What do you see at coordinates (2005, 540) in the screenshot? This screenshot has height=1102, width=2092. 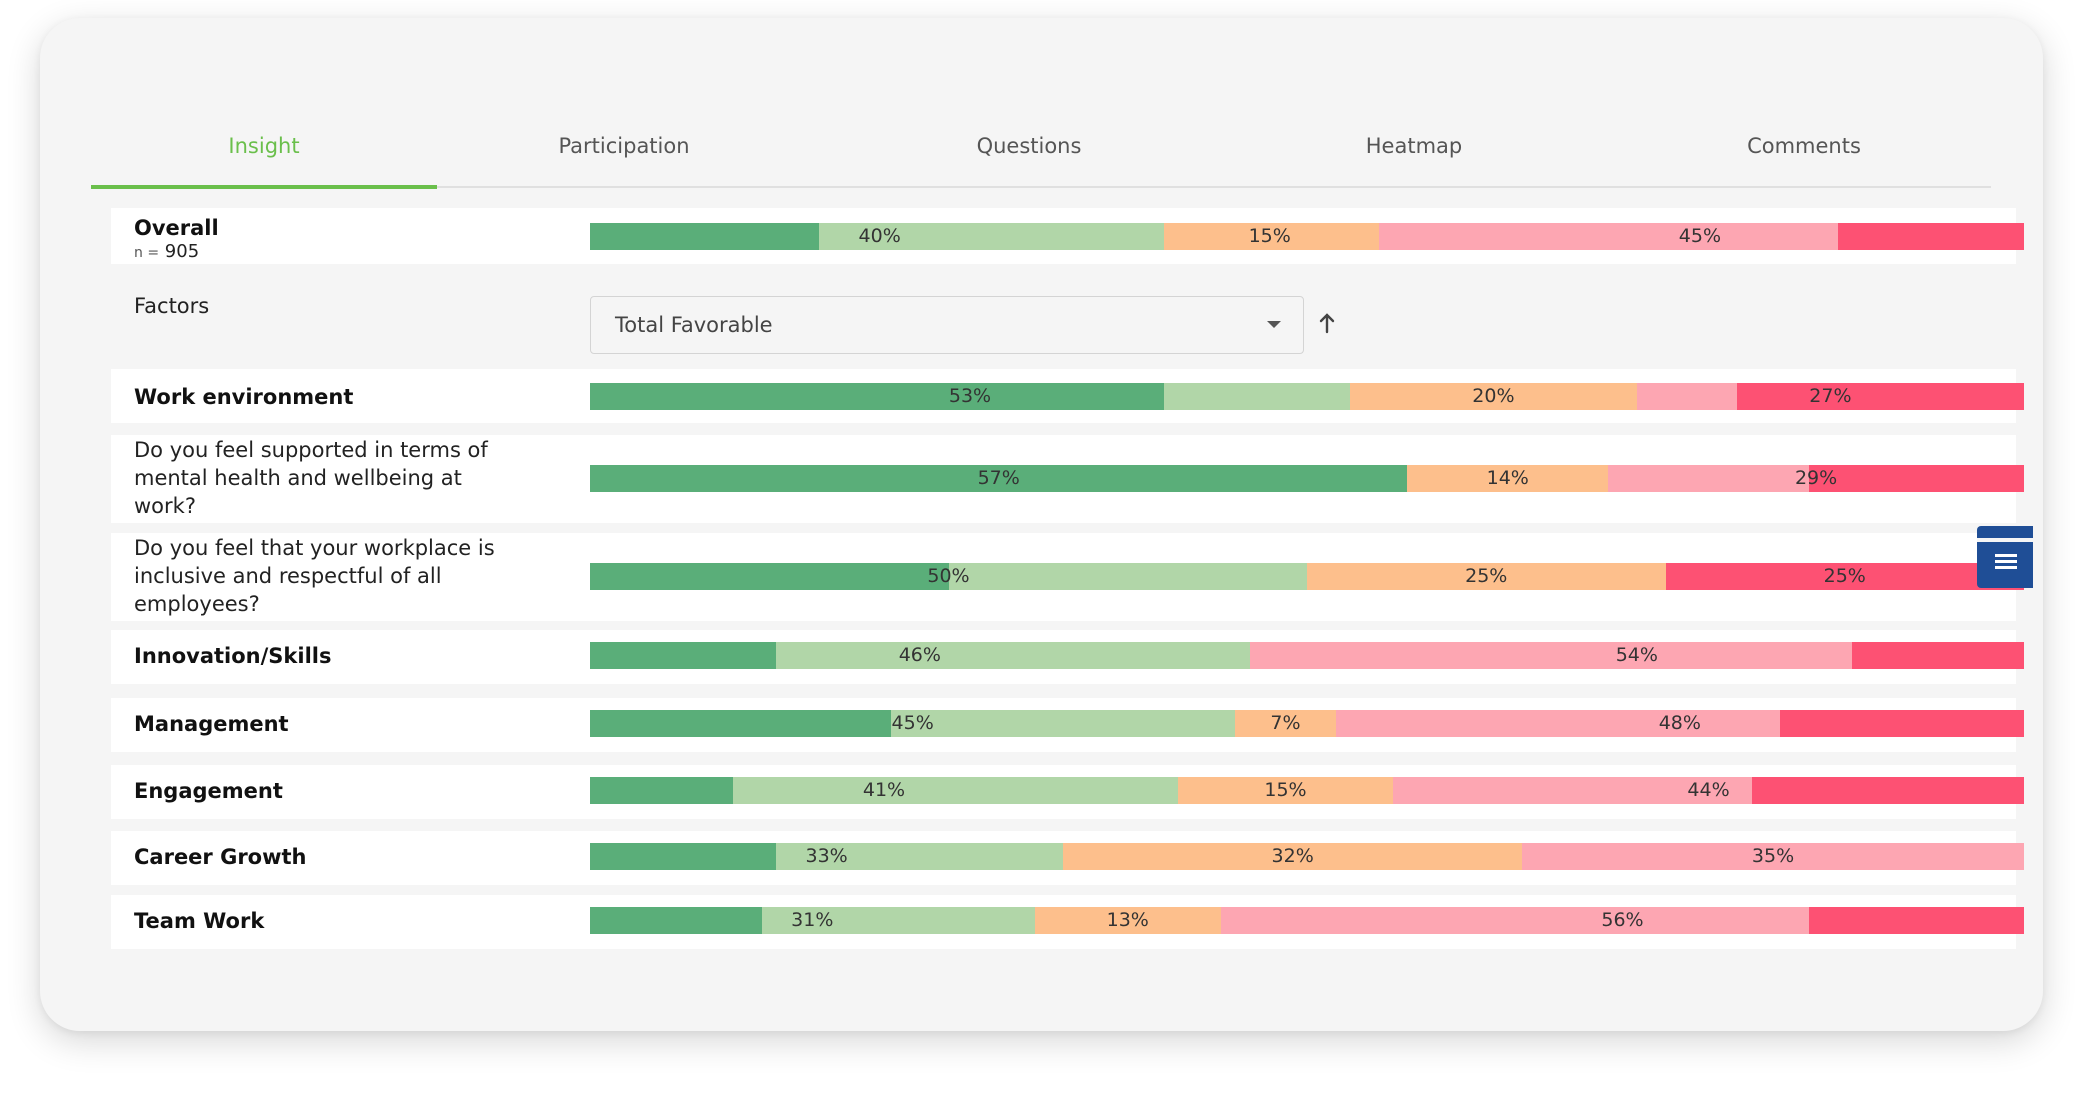 I see `side-button-stripe` at bounding box center [2005, 540].